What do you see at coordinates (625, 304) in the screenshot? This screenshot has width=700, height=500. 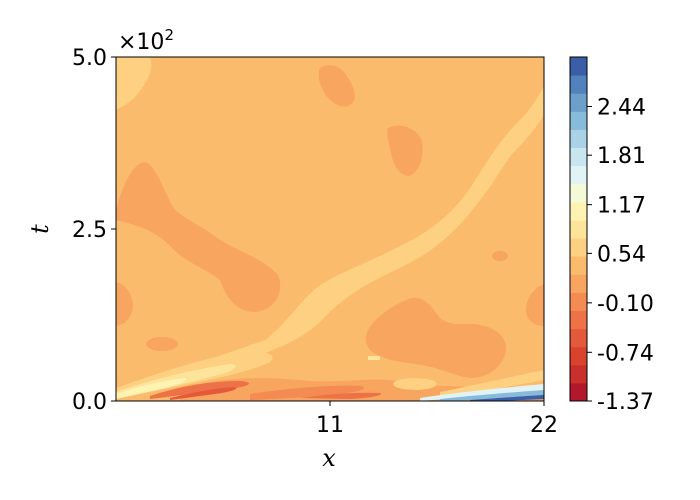 I see `colorbar-tick-label: -0.10` at bounding box center [625, 304].